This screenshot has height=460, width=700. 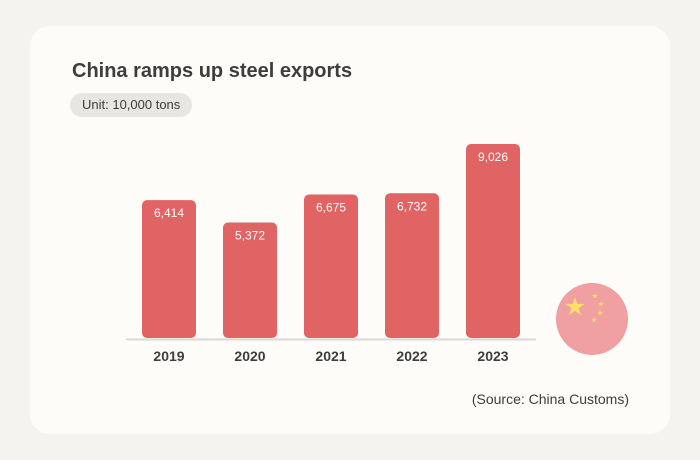 I want to click on bar-2023, so click(x=493, y=241).